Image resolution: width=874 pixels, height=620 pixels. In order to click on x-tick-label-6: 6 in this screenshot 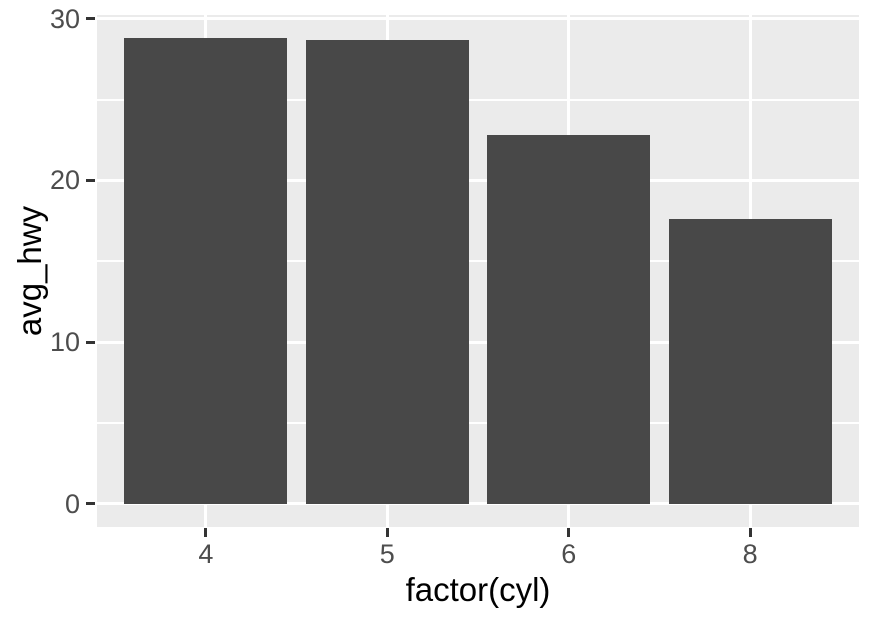, I will do `click(569, 554)`.